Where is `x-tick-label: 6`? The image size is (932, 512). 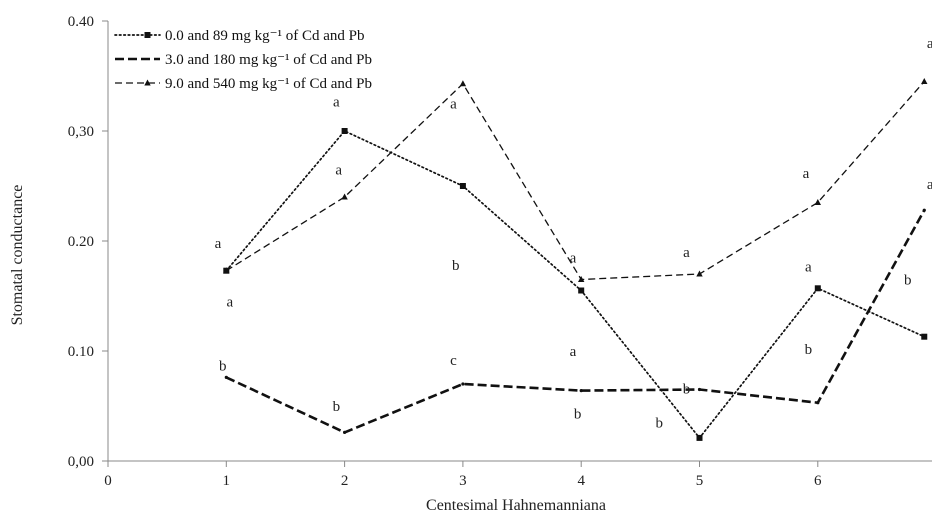 x-tick-label: 6 is located at coordinates (818, 481).